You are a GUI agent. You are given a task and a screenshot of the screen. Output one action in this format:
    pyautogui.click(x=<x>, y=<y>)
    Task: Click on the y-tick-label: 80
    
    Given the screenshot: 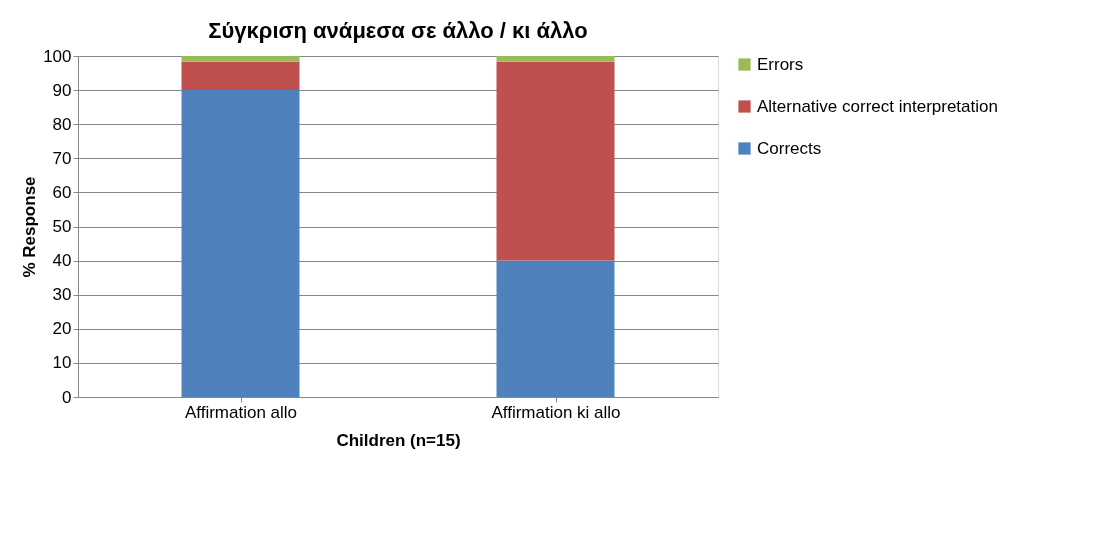 What is the action you would take?
    pyautogui.click(x=62, y=124)
    